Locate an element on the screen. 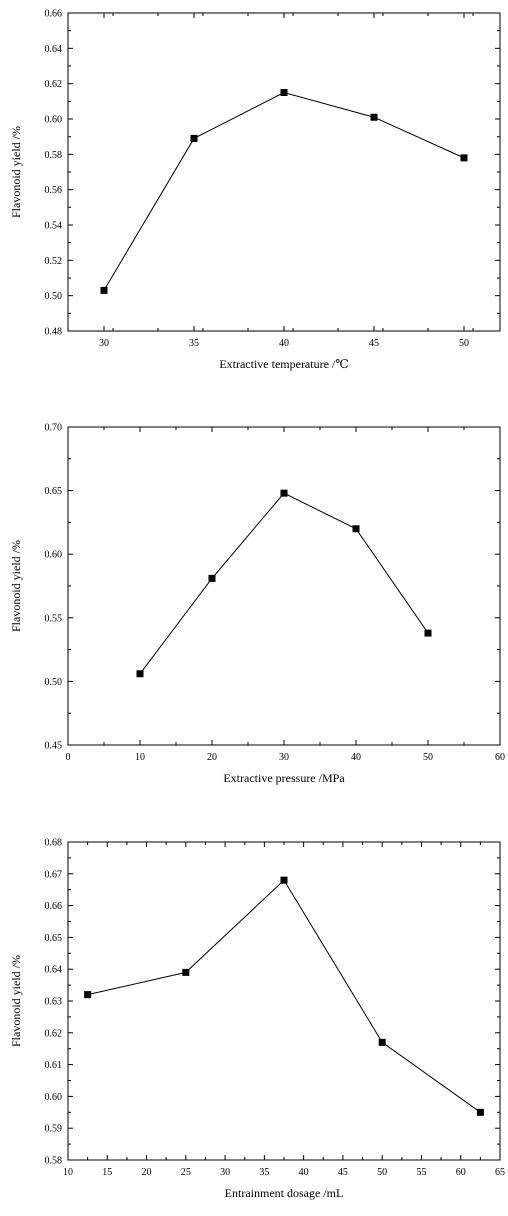  y-tick-label: 0.45 is located at coordinates (54, 746).